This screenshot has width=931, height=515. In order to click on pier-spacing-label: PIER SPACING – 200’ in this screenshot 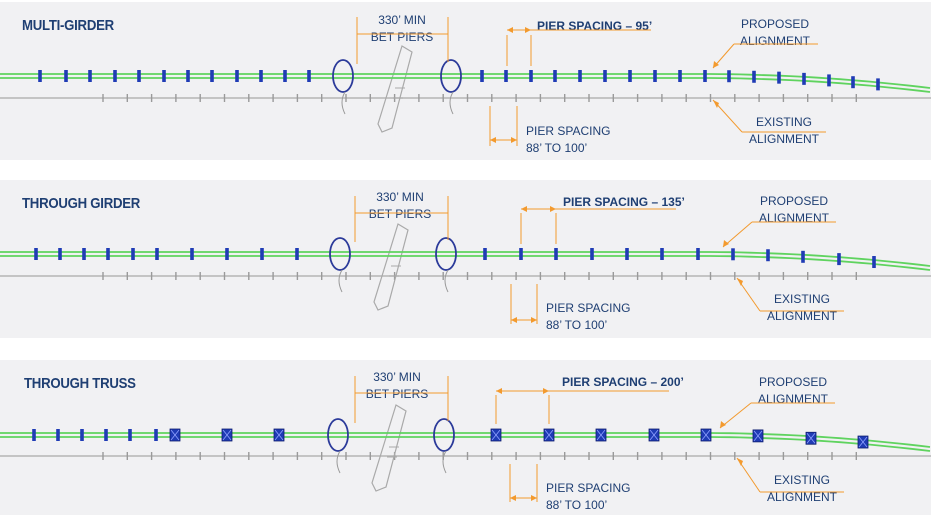, I will do `click(623, 382)`.